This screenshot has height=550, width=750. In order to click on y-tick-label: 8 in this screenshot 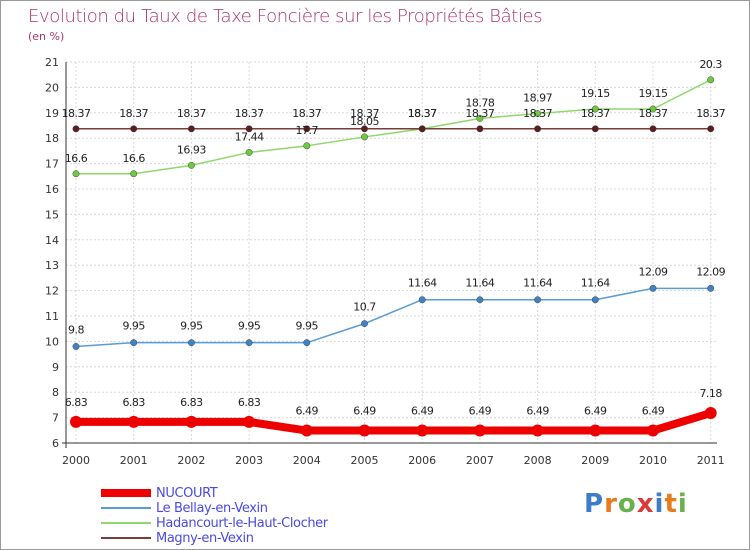, I will do `click(55, 392)`.